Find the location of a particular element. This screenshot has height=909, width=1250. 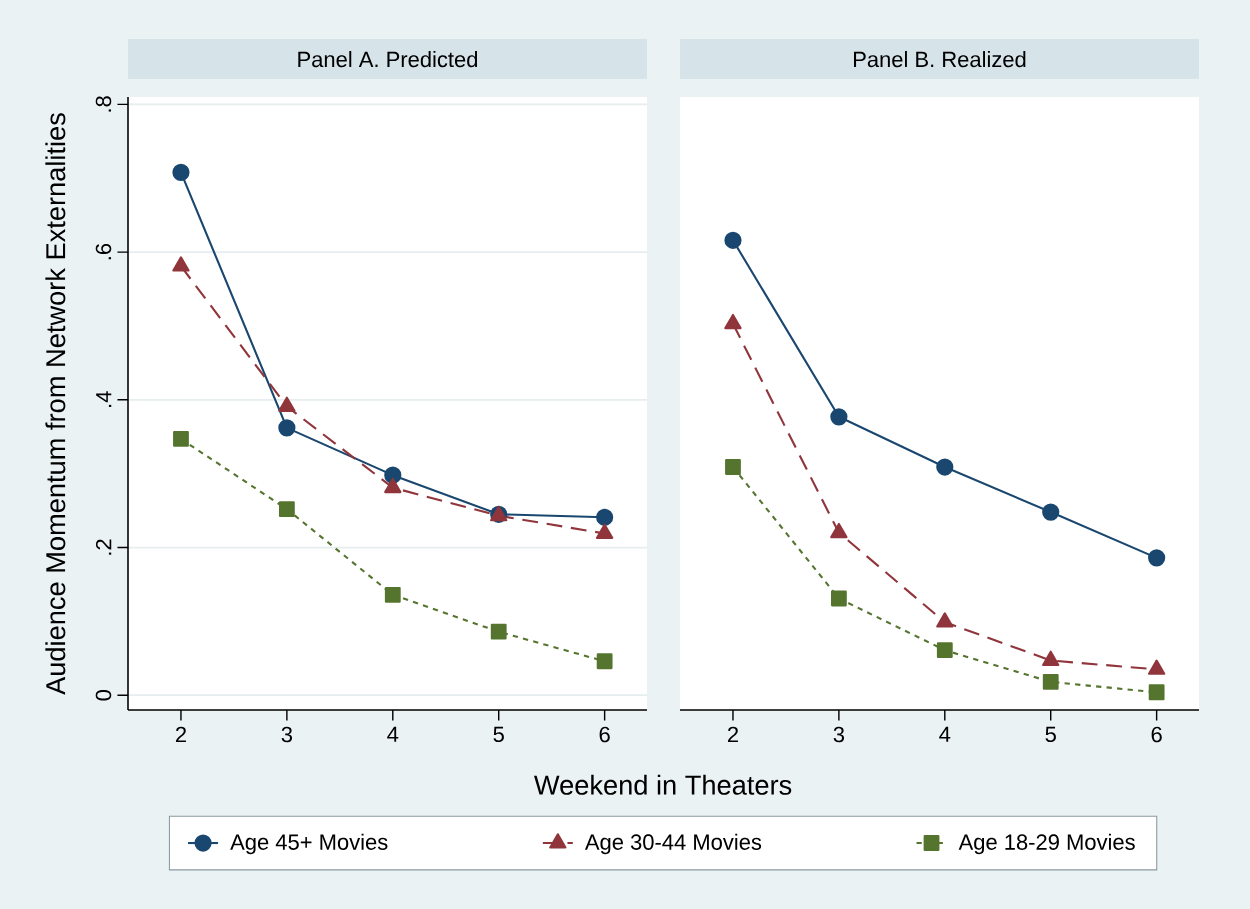

chart-title: Panel A. Predicted is located at coordinates (388, 59).